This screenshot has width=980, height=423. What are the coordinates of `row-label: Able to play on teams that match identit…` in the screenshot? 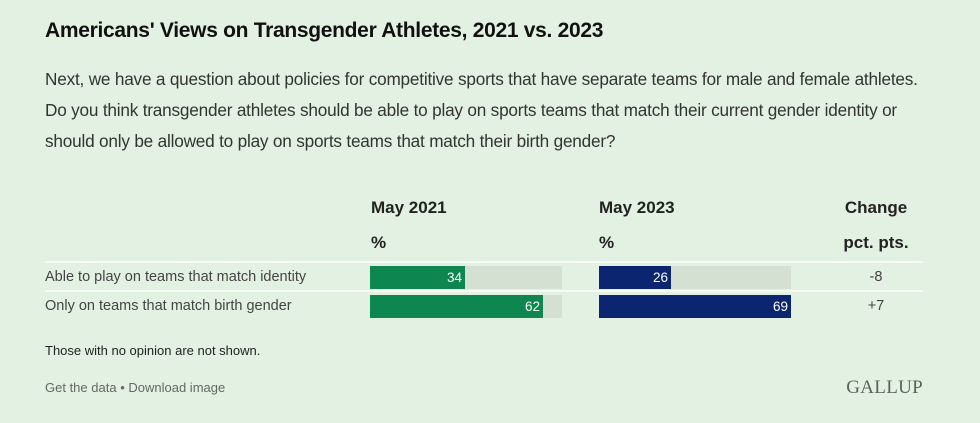 It's located at (176, 277).